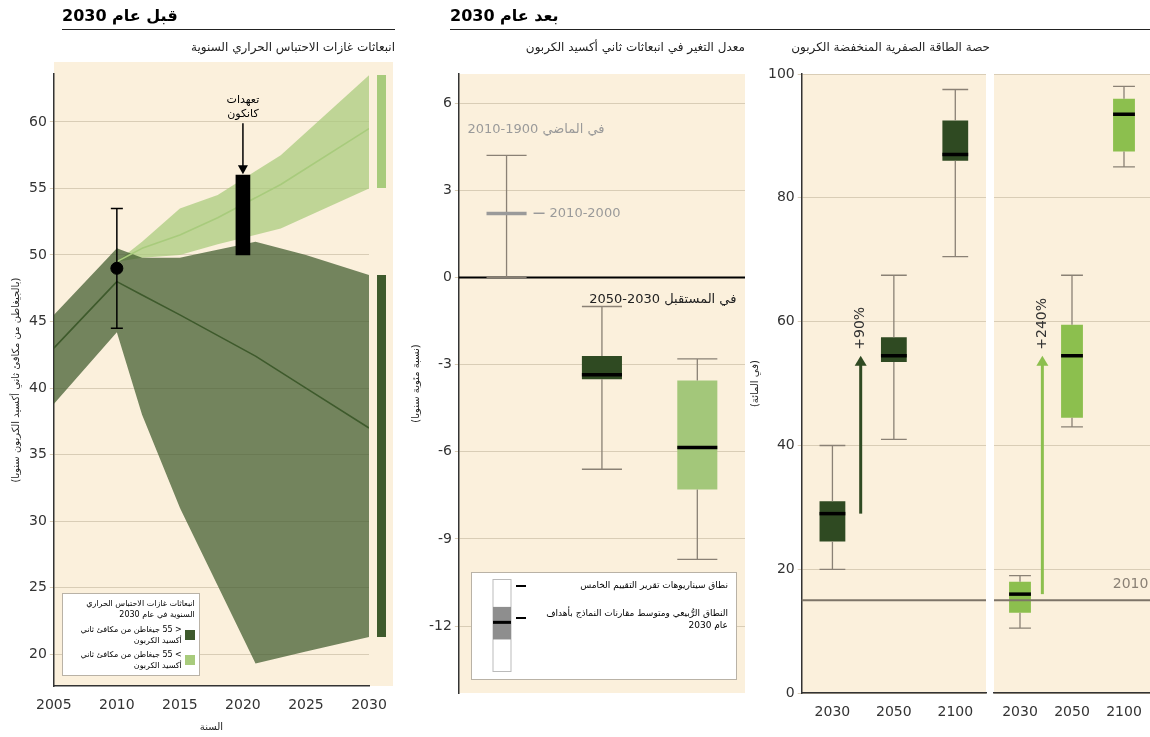 Image resolution: width=1150 pixels, height=737 pixels. I want to click on y-tick-label: -12, so click(440, 624).